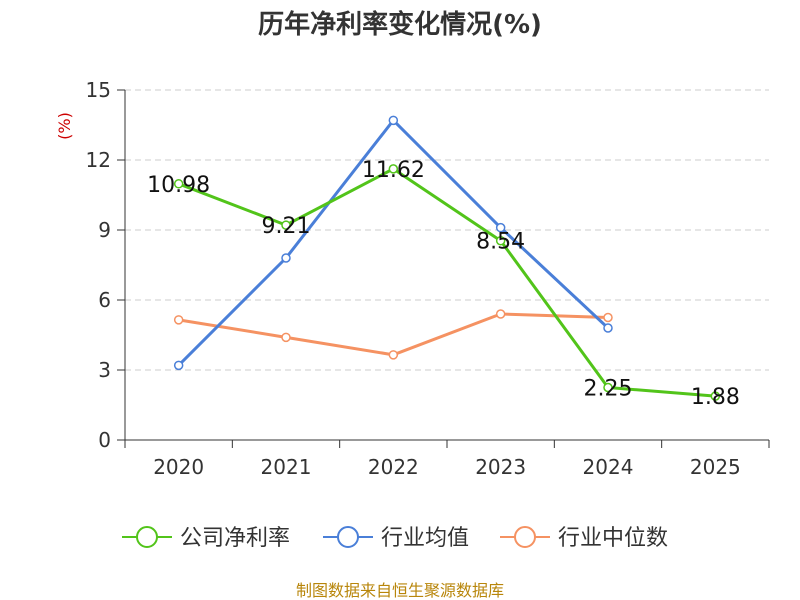 The height and width of the screenshot is (600, 800). I want to click on y-tick-label: 3, so click(104, 370).